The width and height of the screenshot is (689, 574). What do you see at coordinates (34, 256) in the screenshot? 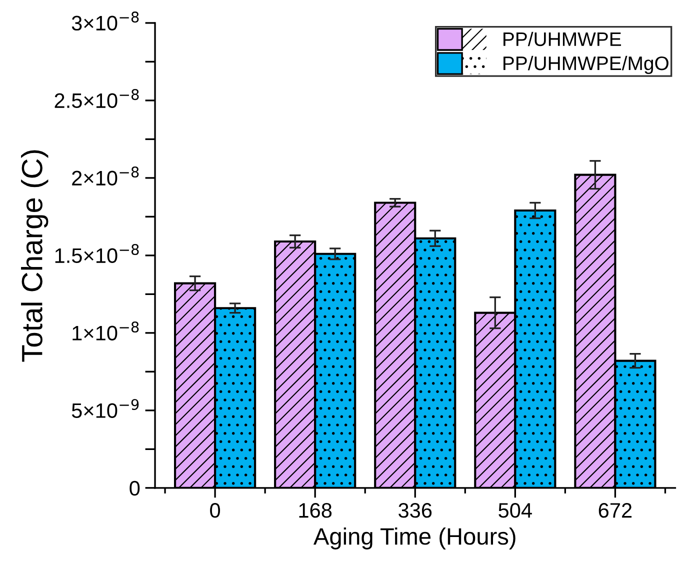
I see `y-axis-title: Total Charge (C)` at bounding box center [34, 256].